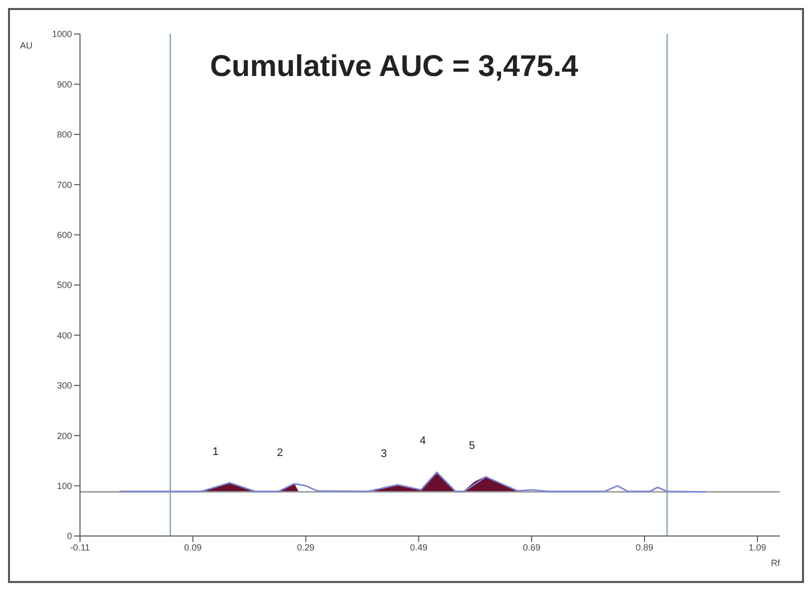 The width and height of the screenshot is (812, 591). I want to click on y-tick-label: 1000, so click(62, 34).